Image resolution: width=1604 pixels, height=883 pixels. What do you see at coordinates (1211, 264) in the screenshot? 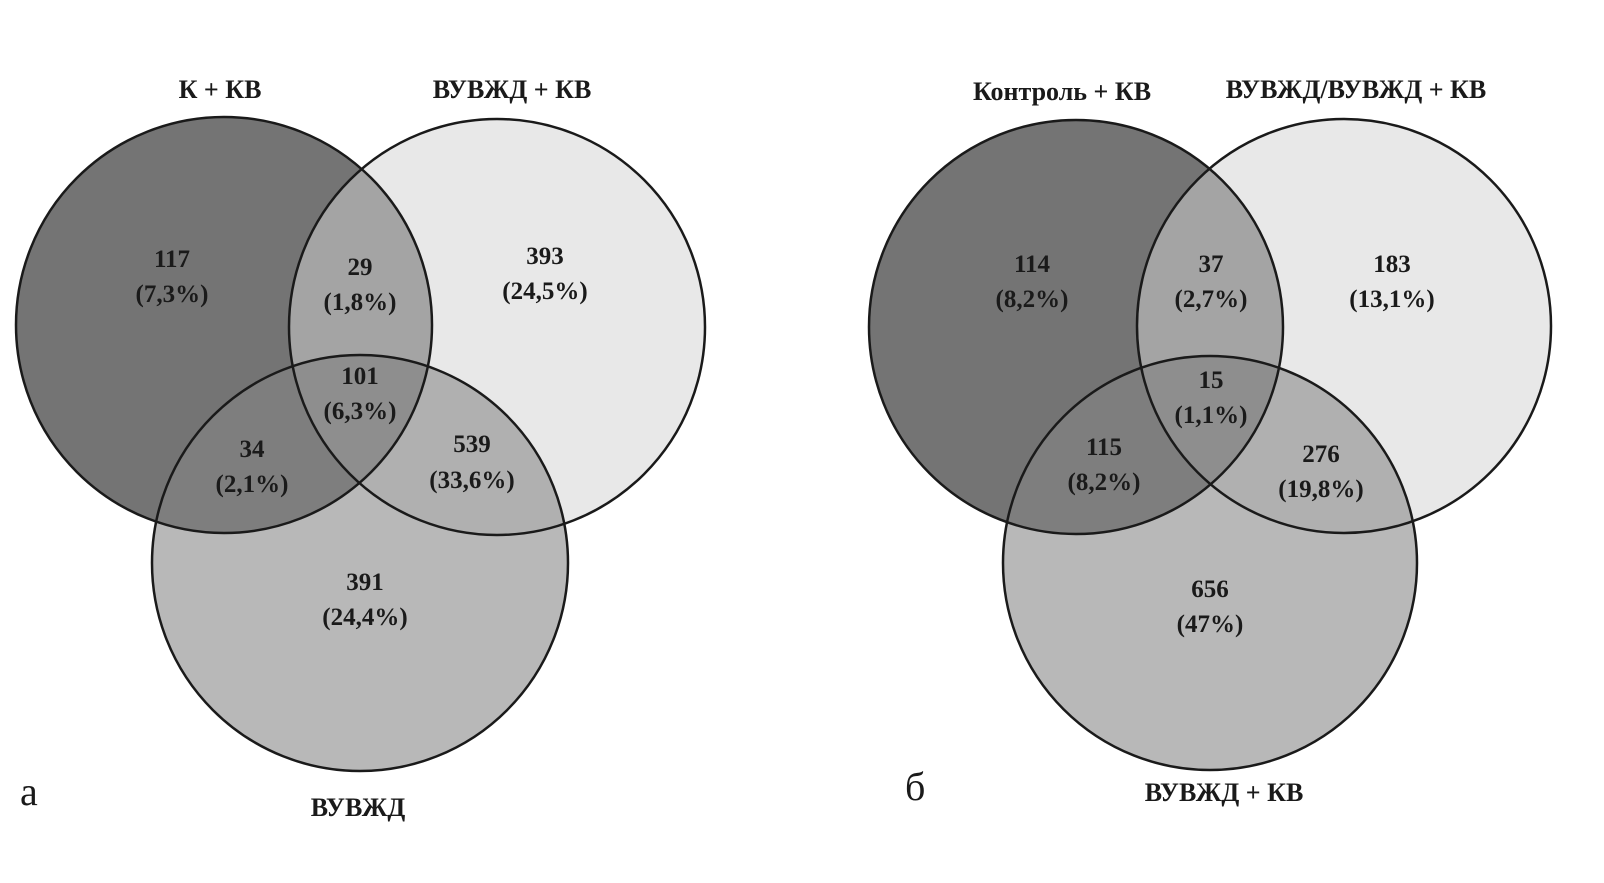
I see `region-count-top-left-top-right: 37` at bounding box center [1211, 264].